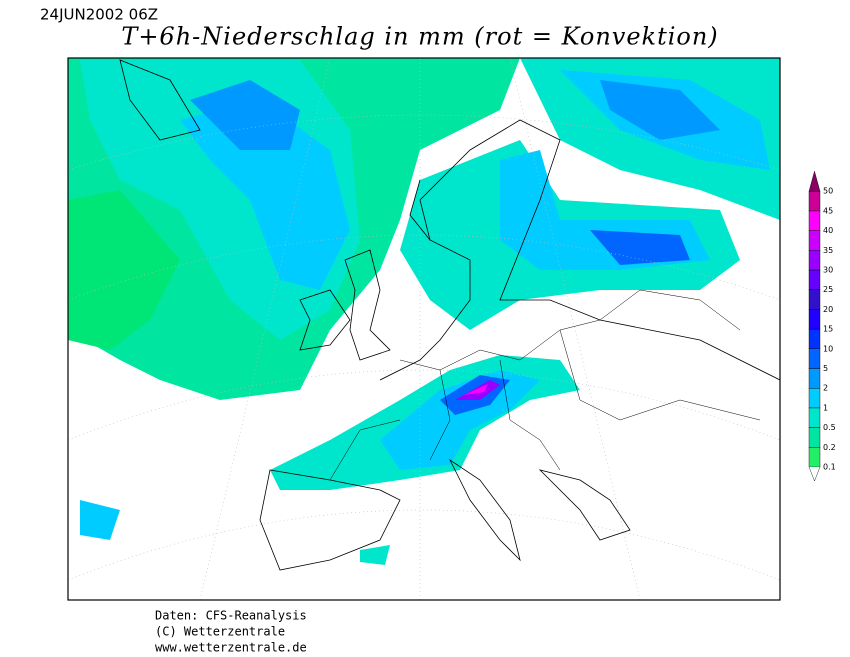  What do you see at coordinates (99, 15) in the screenshot?
I see `date-label: 24JUN2002 06Z` at bounding box center [99, 15].